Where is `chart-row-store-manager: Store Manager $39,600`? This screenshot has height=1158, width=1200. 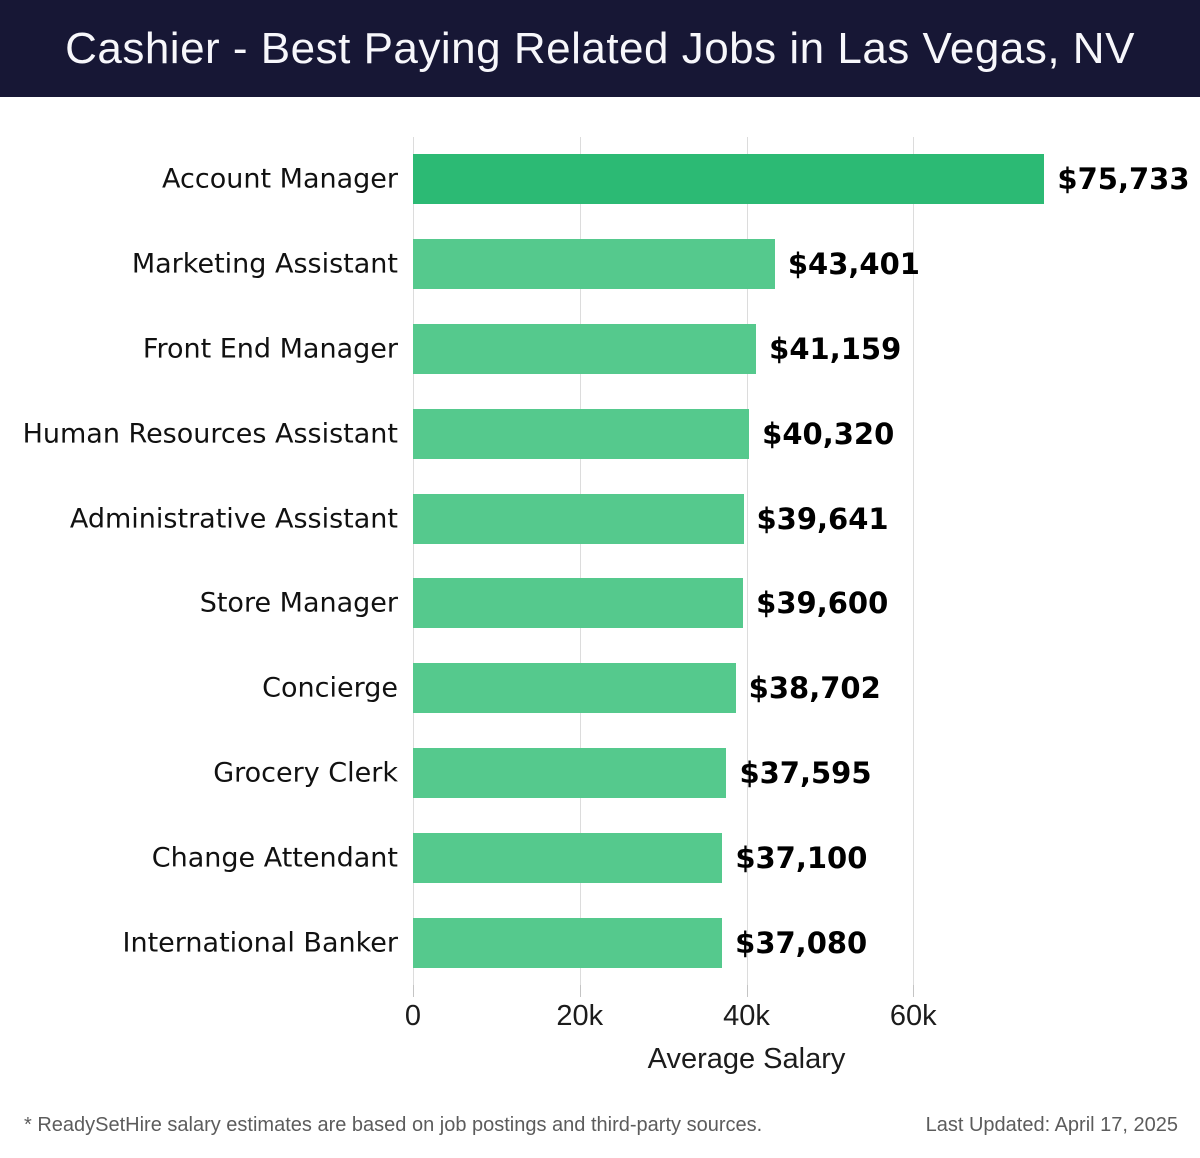
chart-row-store-manager: Store Manager $39,600 is located at coordinates (600, 603).